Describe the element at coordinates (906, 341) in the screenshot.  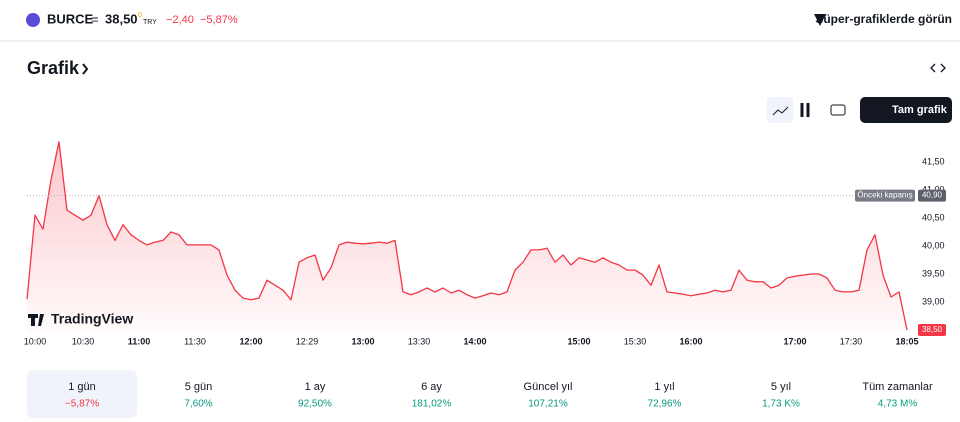
I see `x-tick-label: 18:05` at that location.